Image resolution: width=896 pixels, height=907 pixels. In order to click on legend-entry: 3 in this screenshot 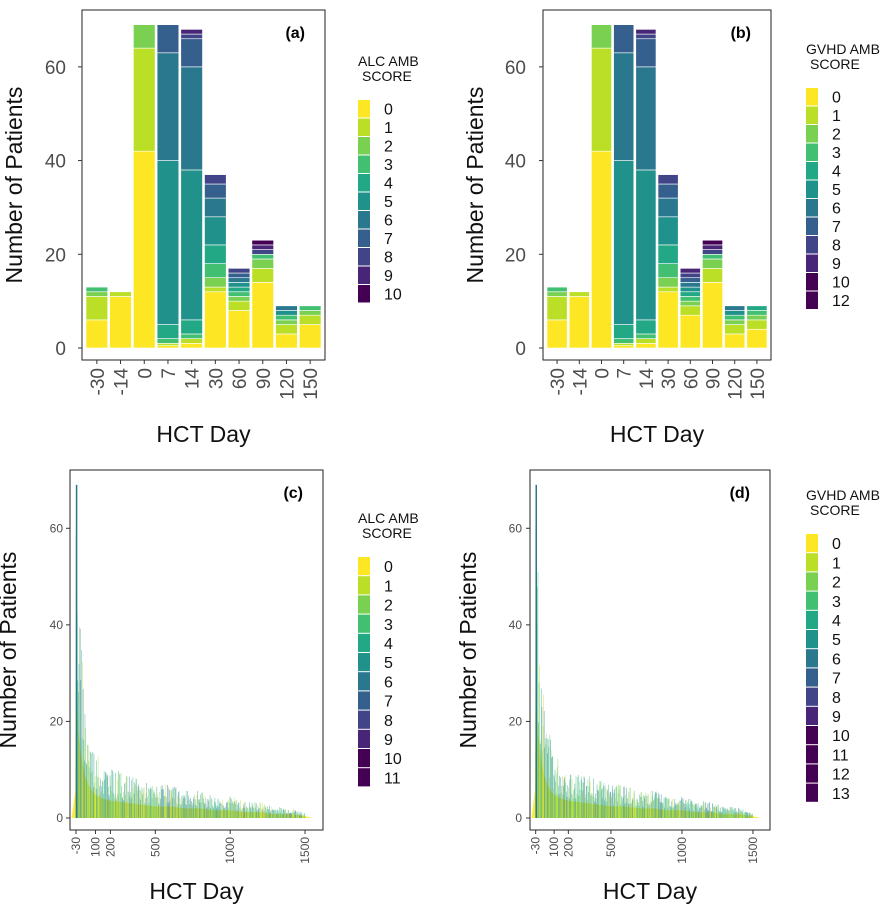, I will do `click(388, 625)`.